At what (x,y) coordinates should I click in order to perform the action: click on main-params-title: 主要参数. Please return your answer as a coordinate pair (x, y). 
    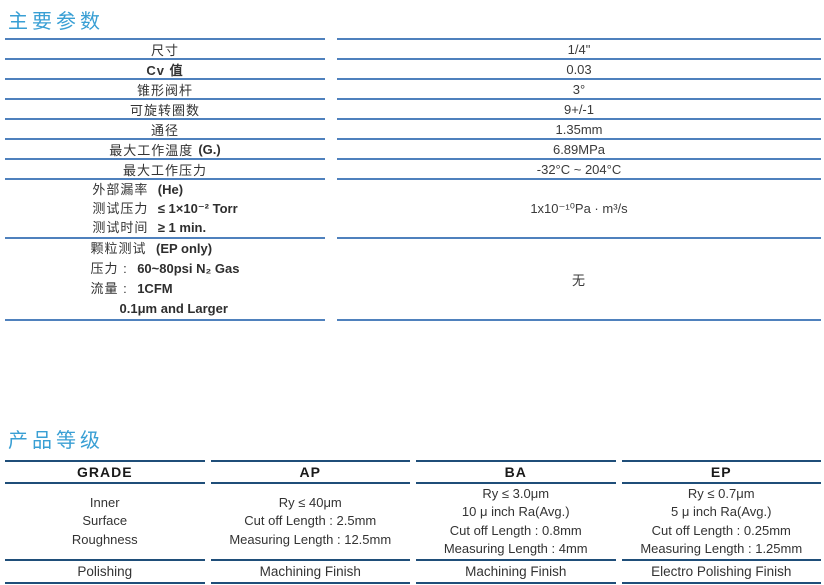
    Looking at the image, I should click on (56, 21).